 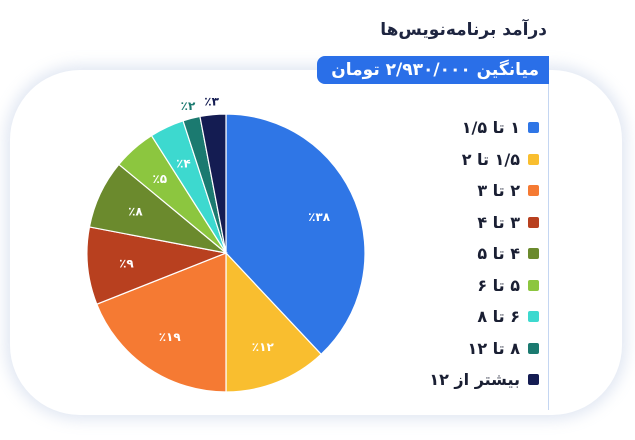 I want to click on legend-item: ۸ تا ۱۲, so click(x=484, y=349).